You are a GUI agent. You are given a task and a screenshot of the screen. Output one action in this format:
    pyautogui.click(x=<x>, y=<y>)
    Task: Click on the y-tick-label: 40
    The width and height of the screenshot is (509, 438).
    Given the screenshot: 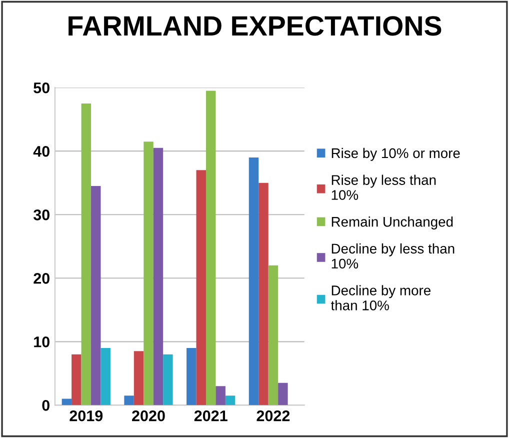 What is the action you would take?
    pyautogui.click(x=41, y=151)
    